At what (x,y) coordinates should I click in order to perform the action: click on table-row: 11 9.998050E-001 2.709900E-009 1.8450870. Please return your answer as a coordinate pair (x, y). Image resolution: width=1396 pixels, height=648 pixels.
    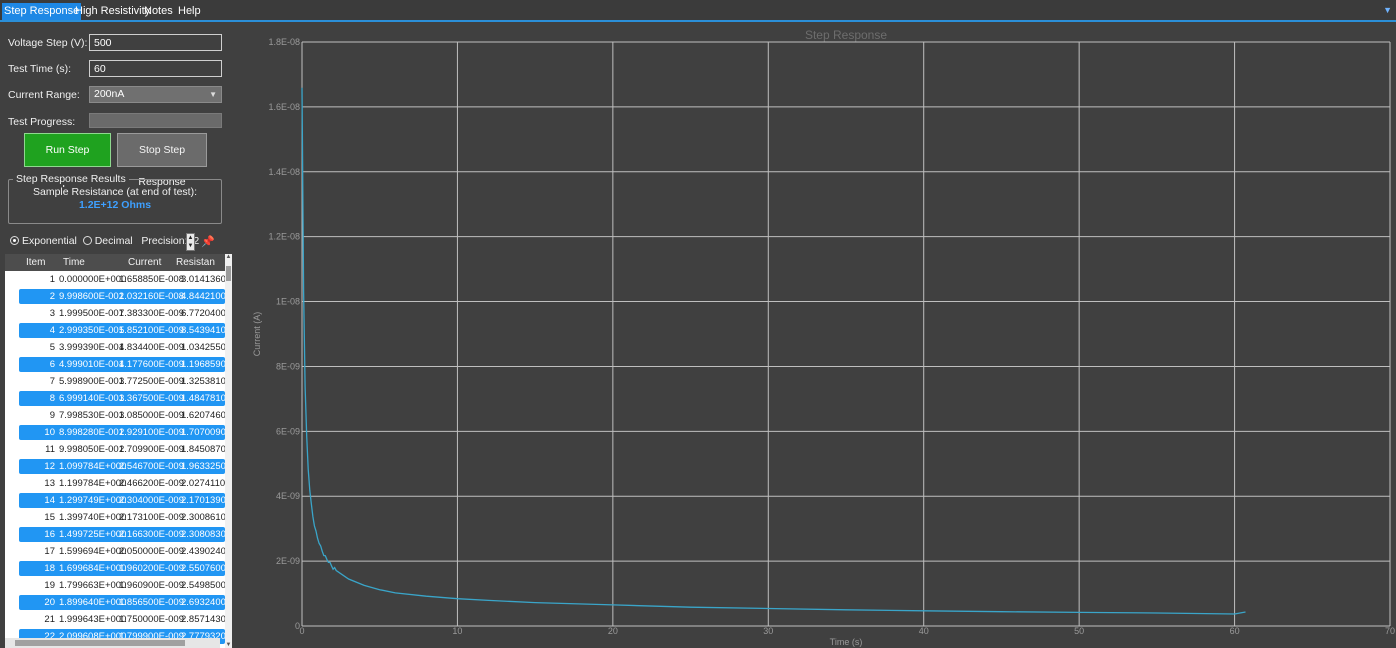
    Looking at the image, I should click on (115, 449).